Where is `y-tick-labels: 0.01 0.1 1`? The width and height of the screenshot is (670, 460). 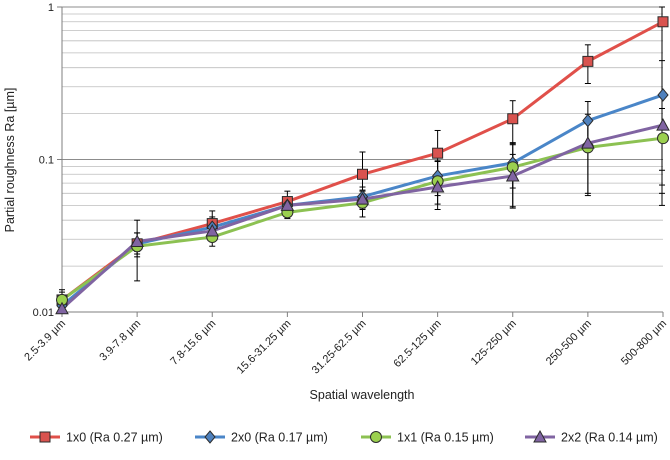
y-tick-labels: 0.01 0.1 1 is located at coordinates (43, 160).